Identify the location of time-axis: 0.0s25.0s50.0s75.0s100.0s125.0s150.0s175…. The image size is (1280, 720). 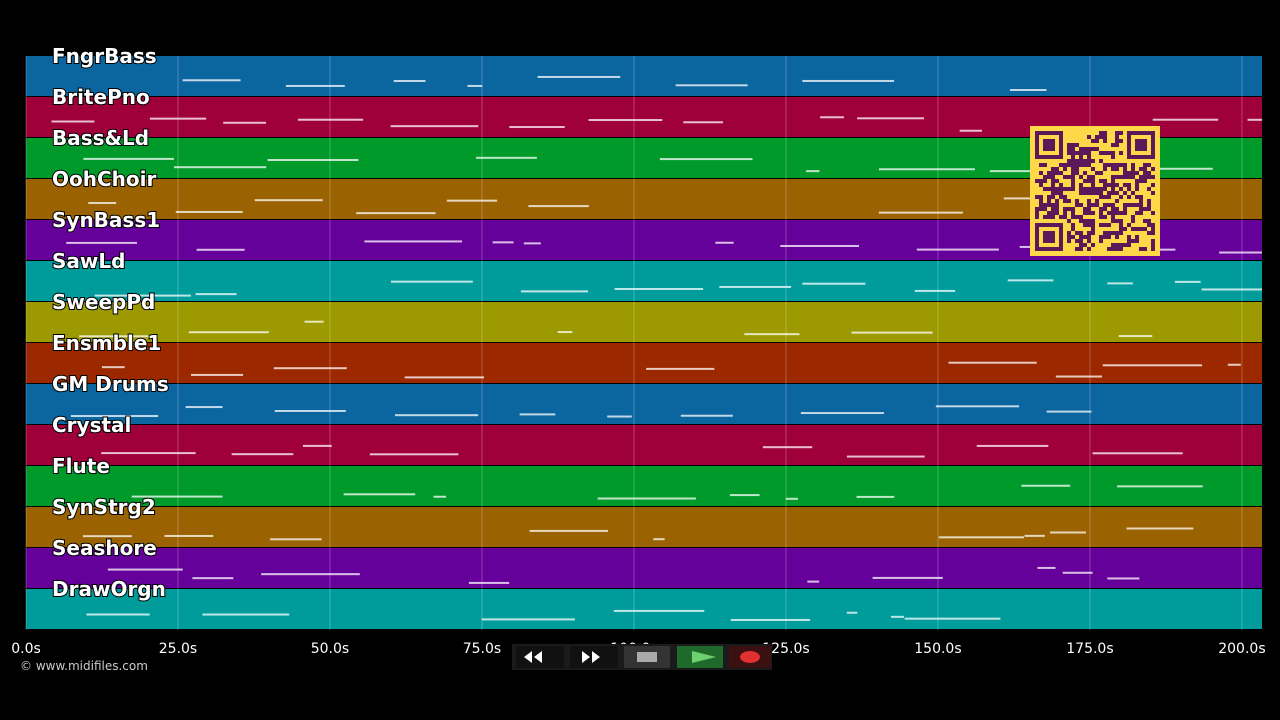
(638, 649).